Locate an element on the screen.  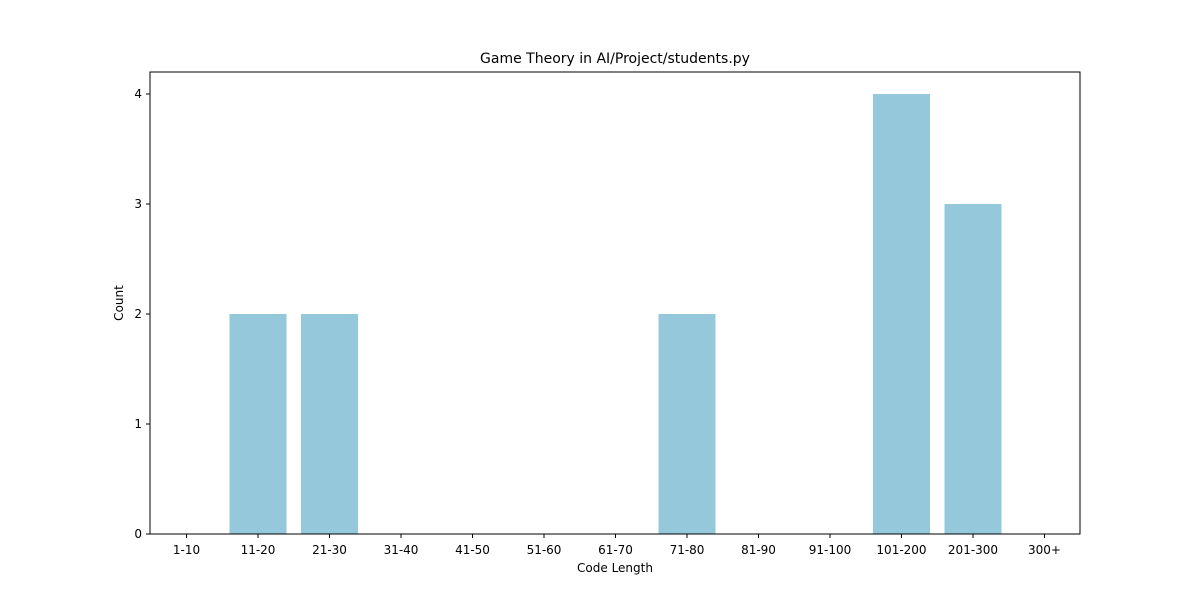
y-axis: 0 1 2 3 4 is located at coordinates (142, 314).